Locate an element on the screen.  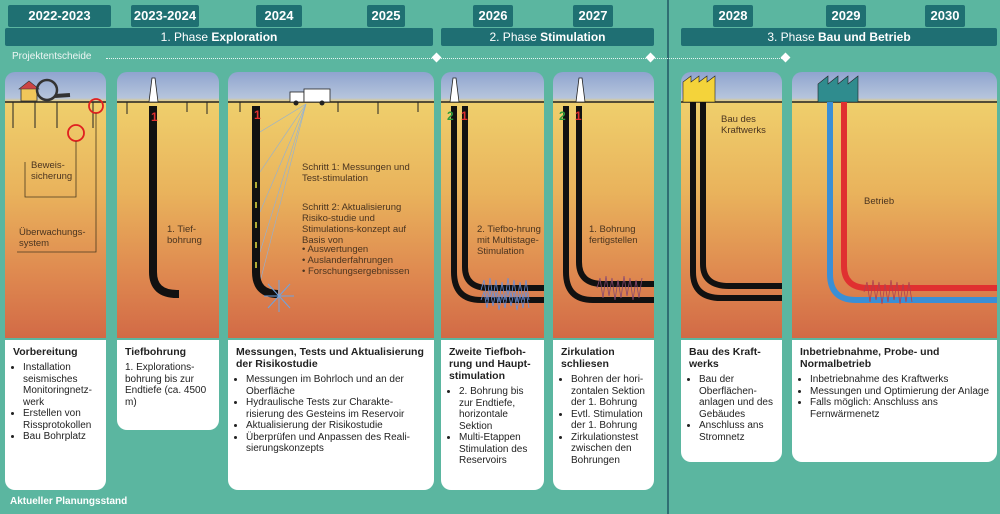
phase-exploration: 1. Phase Exploration is located at coordinates (219, 37).